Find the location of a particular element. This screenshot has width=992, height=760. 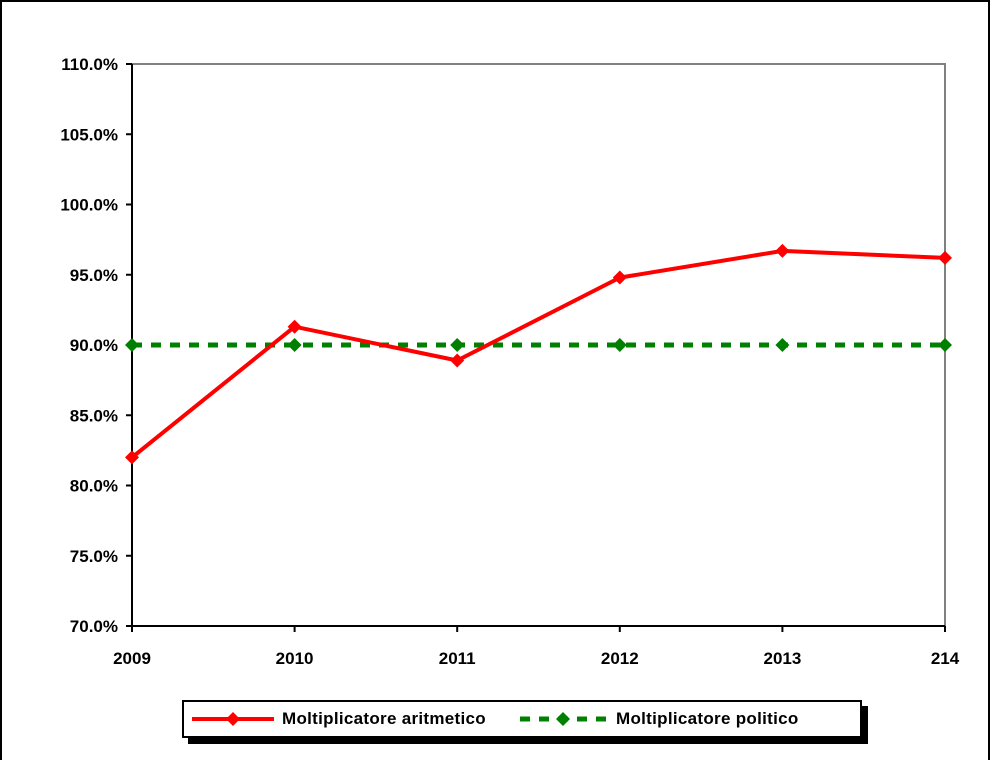

legend-swatch-politico is located at coordinates (563, 719).